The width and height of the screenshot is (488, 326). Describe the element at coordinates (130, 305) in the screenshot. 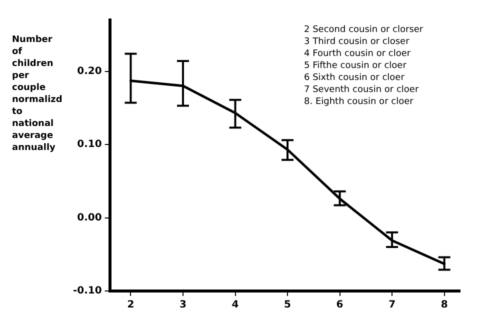

I see `x-tick-label: 2` at that location.